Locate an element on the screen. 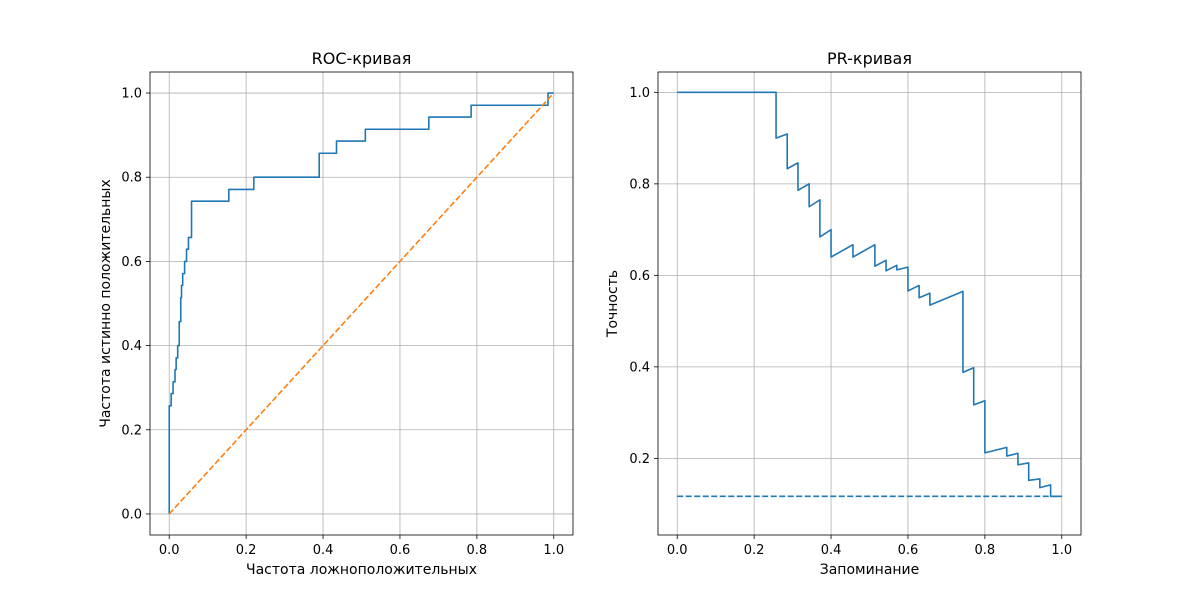  roc-xlabel: Частота ложноположительных is located at coordinates (361, 570).